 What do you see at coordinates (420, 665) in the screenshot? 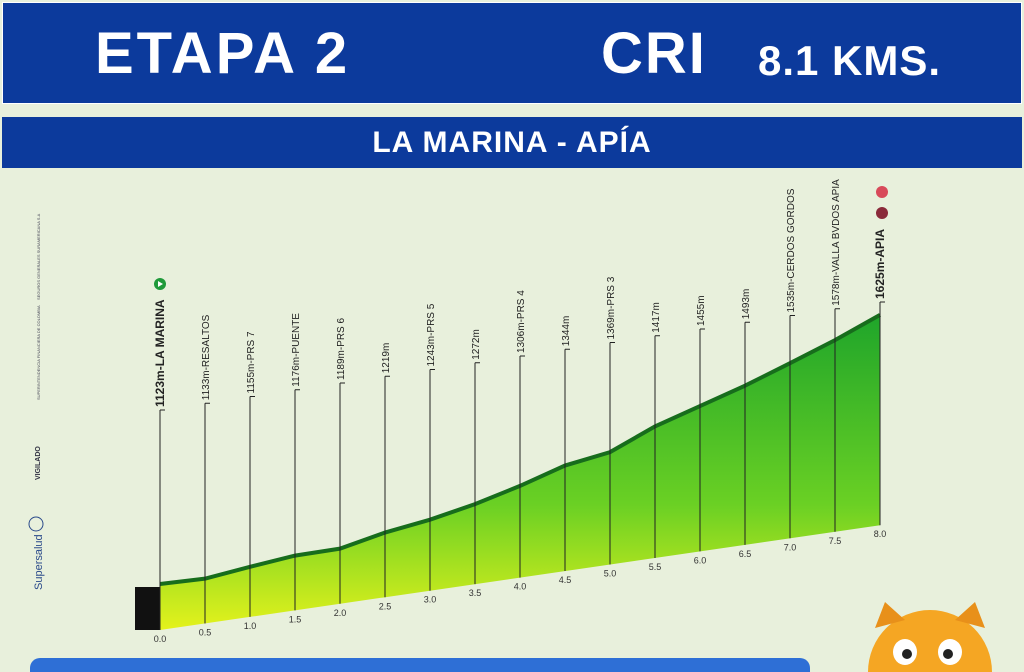
I see `footer-bar` at bounding box center [420, 665].